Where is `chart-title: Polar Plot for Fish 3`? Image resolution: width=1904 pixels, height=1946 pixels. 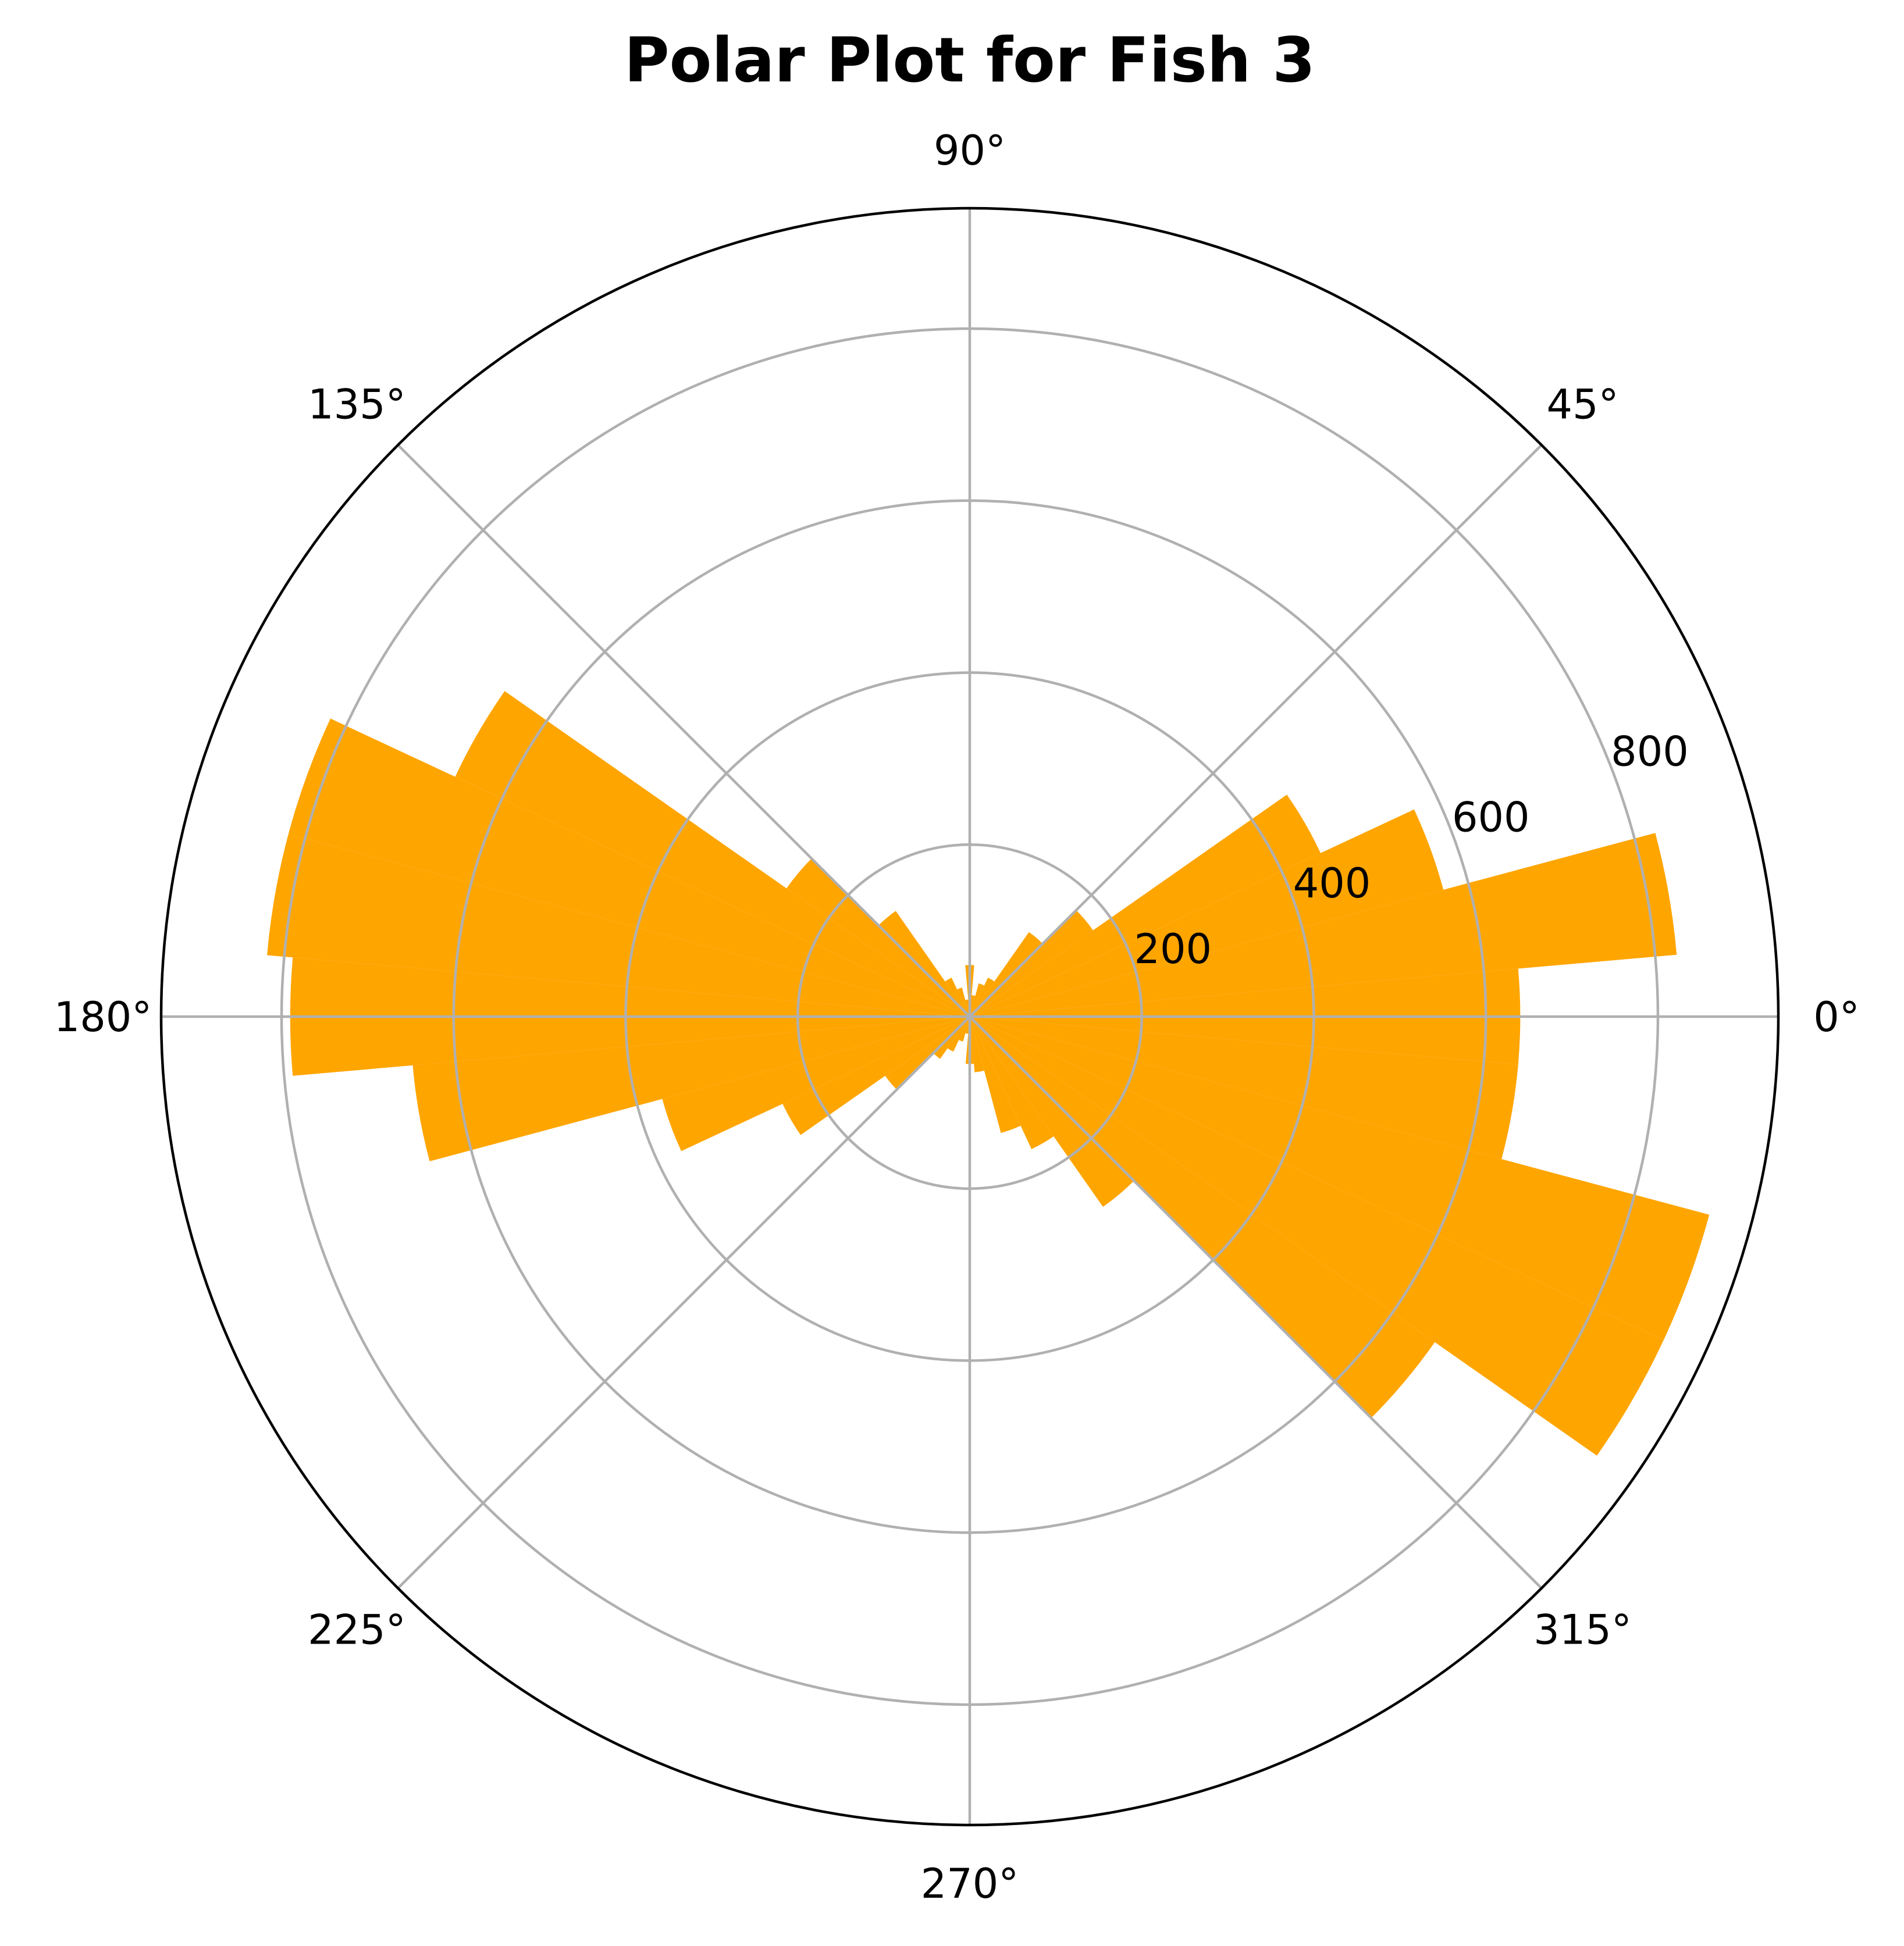 chart-title: Polar Plot for Fish 3 is located at coordinates (969, 60).